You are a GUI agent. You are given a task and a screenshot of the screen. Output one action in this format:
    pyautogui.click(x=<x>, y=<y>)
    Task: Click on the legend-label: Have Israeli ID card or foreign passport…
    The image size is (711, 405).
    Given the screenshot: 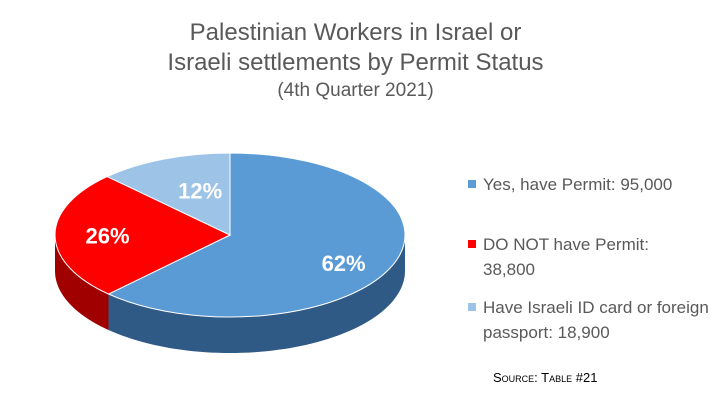 What is the action you would take?
    pyautogui.click(x=596, y=320)
    